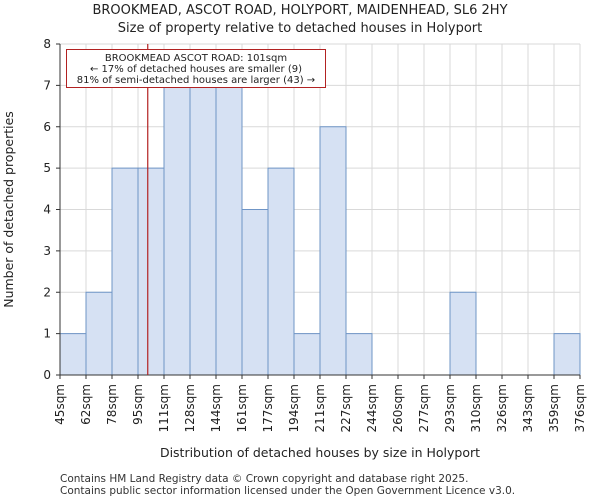 The image size is (600, 500). What do you see at coordinates (398, 408) in the screenshot?
I see `x-tick-label: 260sqm` at bounding box center [398, 408].